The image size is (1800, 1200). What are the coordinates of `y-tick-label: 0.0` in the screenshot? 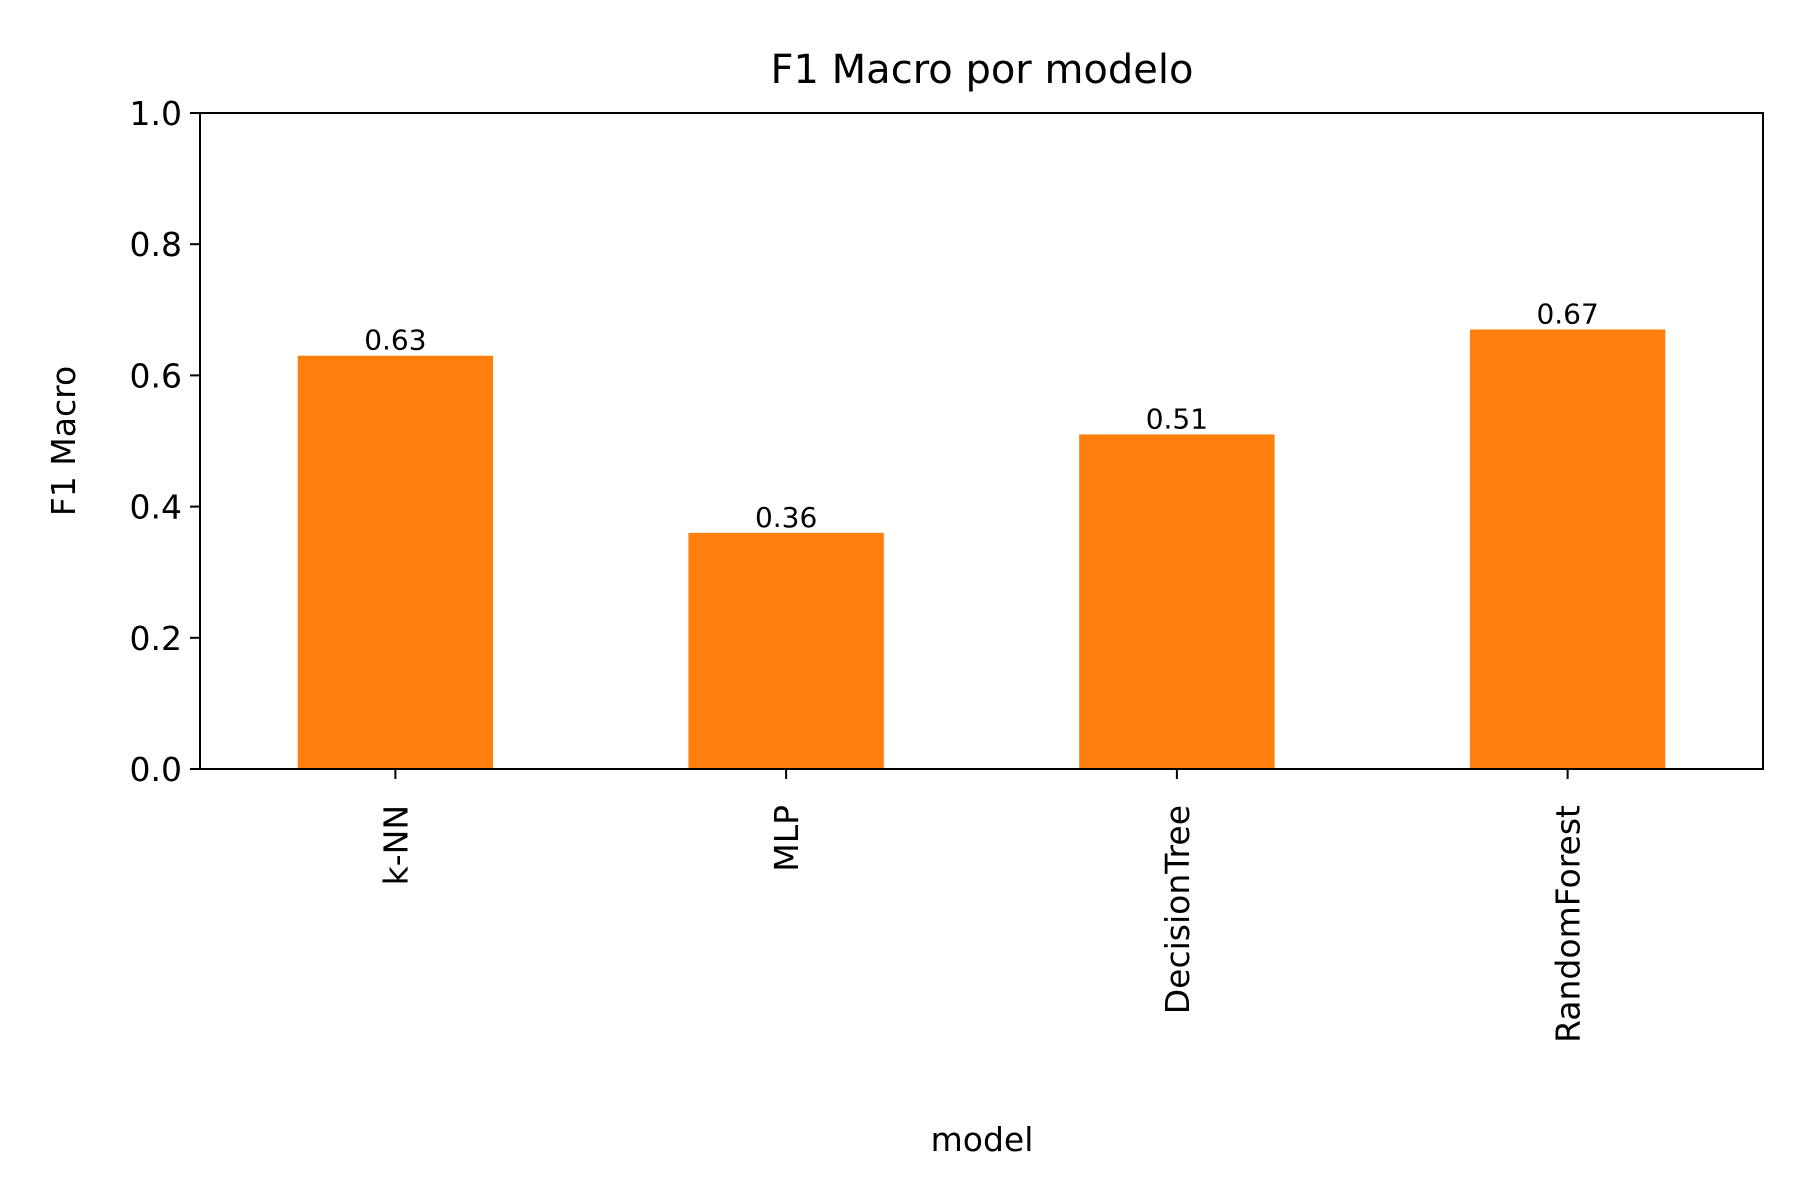 It's located at (156, 769).